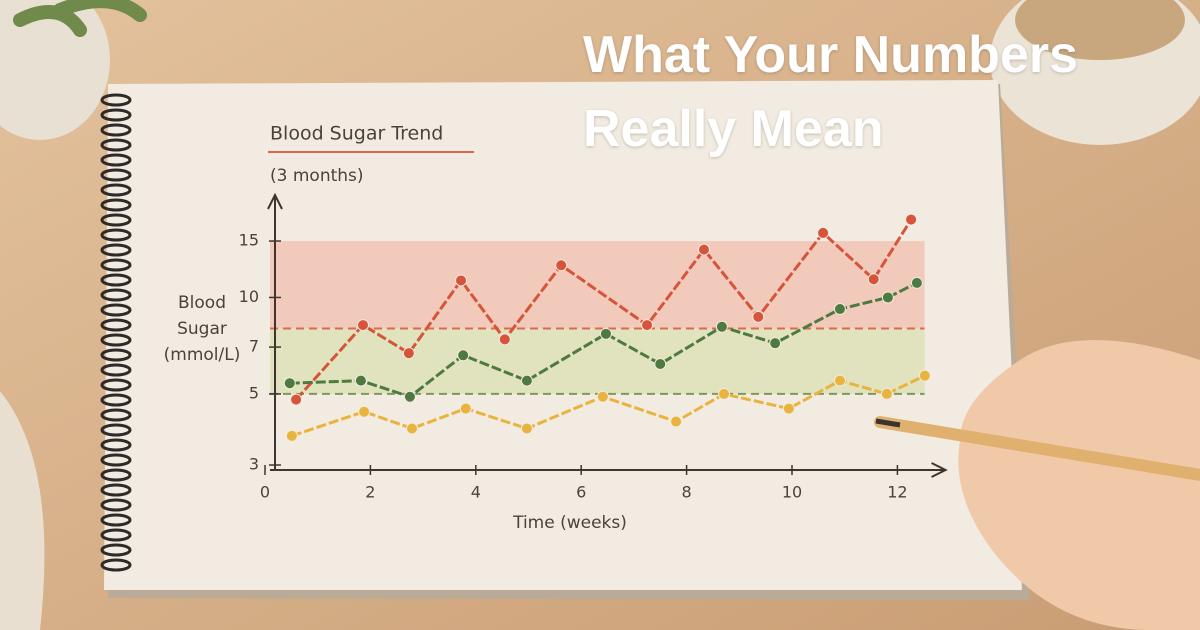 The height and width of the screenshot is (630, 1200). What do you see at coordinates (1037, 448) in the screenshot?
I see `pencil` at bounding box center [1037, 448].